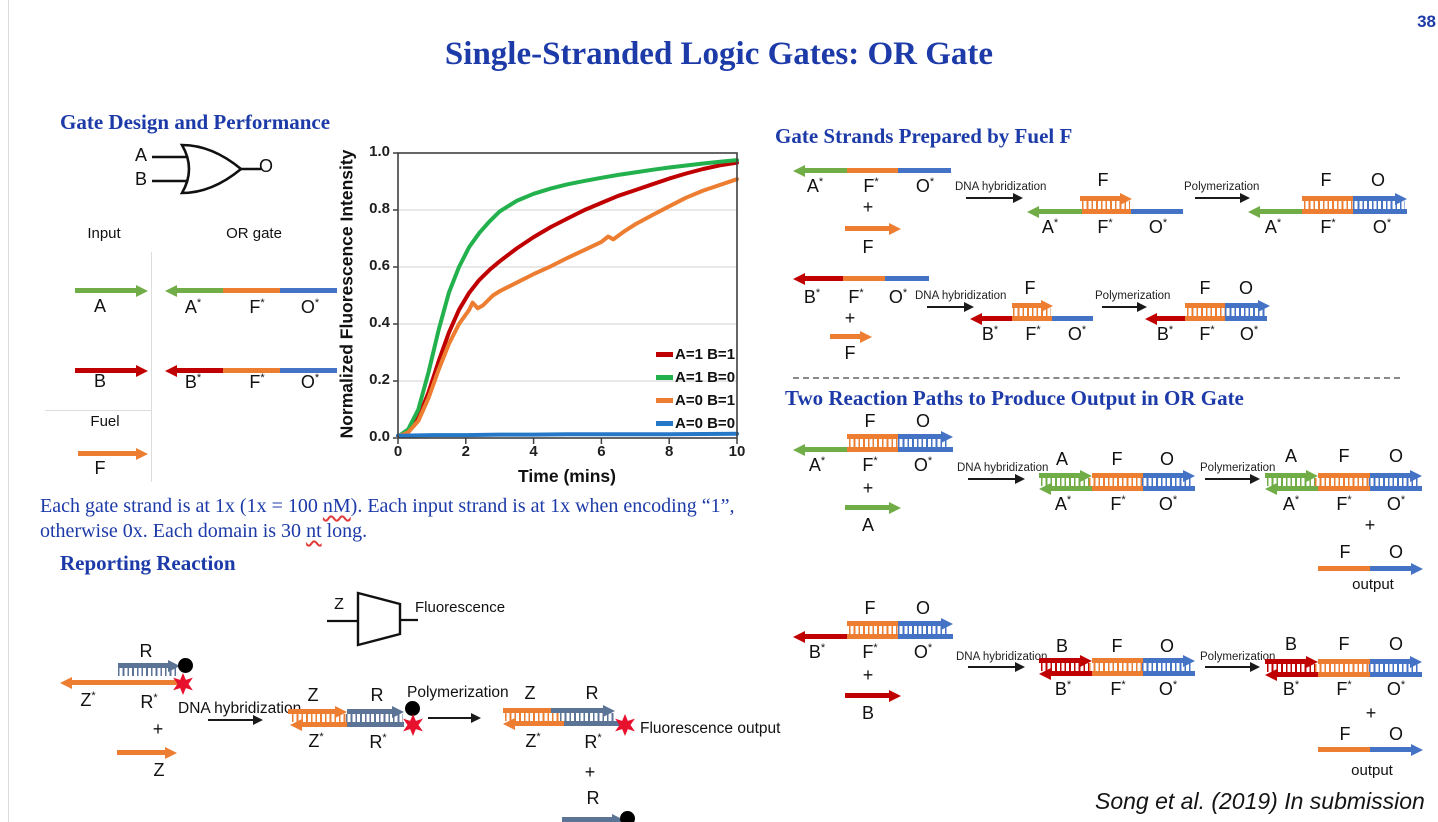 This screenshot has height=822, width=1438. I want to click on note-line-2: otherwise 0x. Each domain is 30 nt long., so click(204, 531).